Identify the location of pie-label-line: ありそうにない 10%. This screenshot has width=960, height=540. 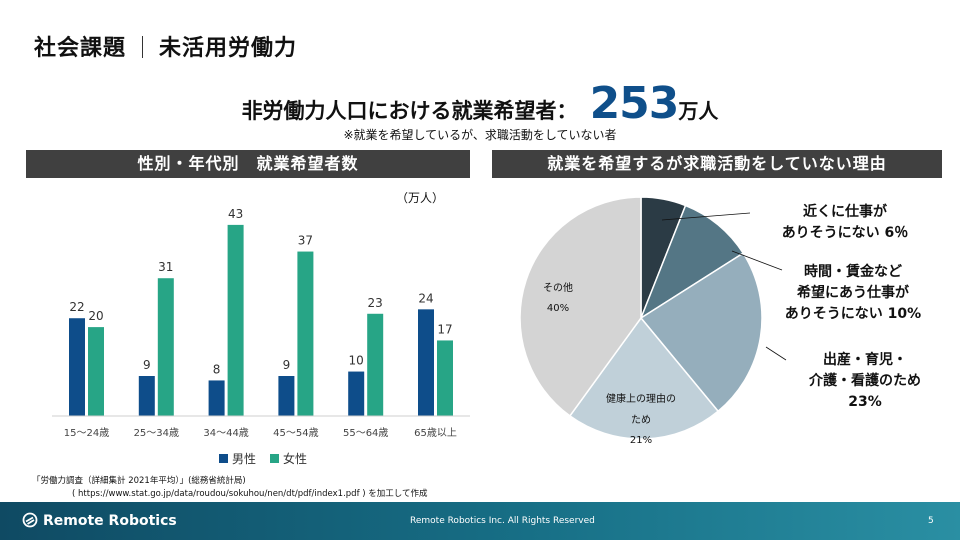
(853, 314).